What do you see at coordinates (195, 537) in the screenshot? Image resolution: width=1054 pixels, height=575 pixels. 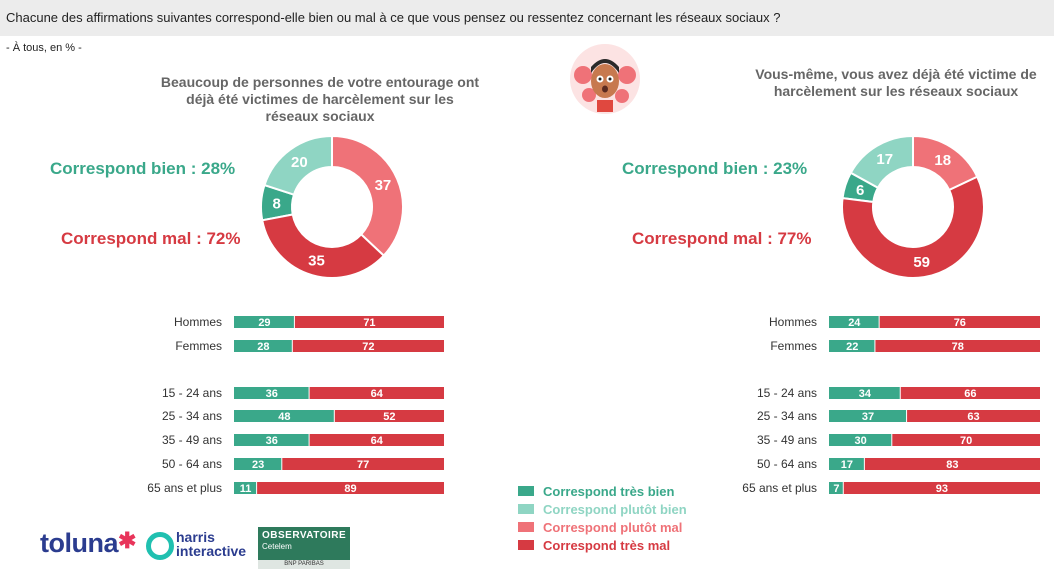 I see `harris-logo-line1: harris` at bounding box center [195, 537].